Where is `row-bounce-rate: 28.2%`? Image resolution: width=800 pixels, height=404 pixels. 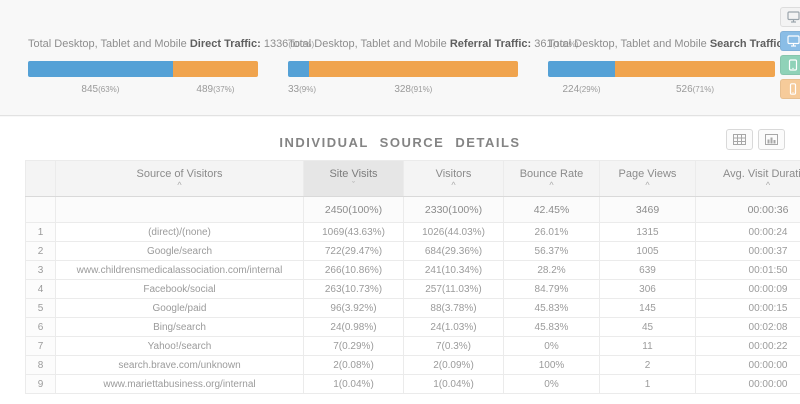 row-bounce-rate: 28.2% is located at coordinates (551, 270).